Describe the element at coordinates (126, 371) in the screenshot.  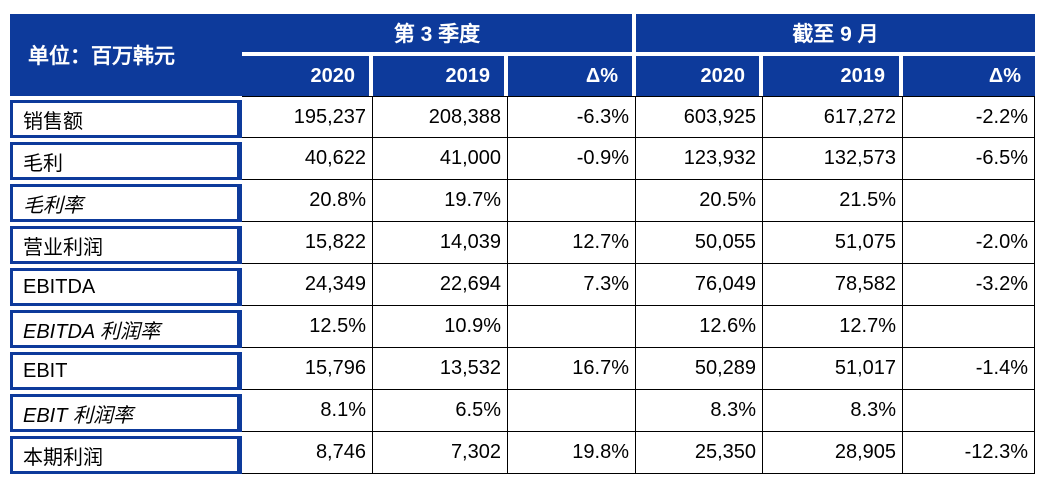
I see `row-label-ebit: EBIT` at that location.